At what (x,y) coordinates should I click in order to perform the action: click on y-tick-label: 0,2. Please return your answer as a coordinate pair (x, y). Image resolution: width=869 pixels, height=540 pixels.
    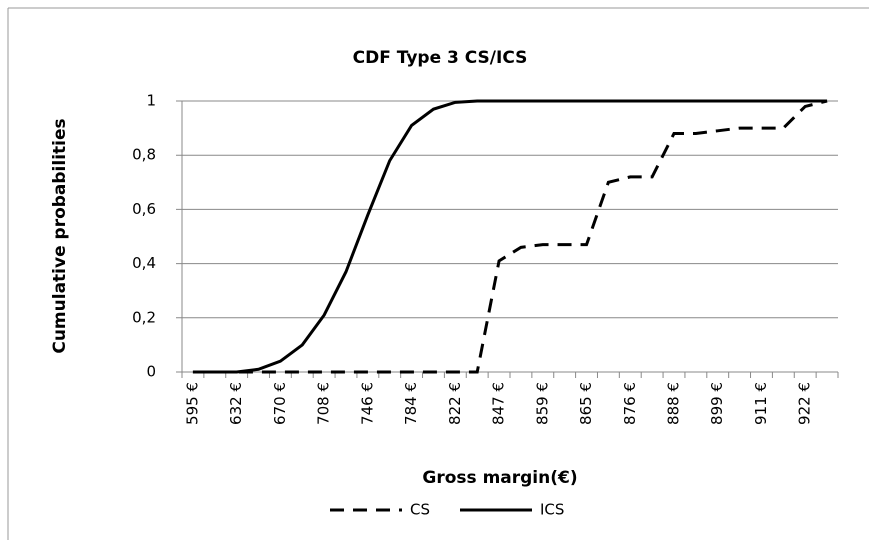
    Looking at the image, I should click on (144, 317).